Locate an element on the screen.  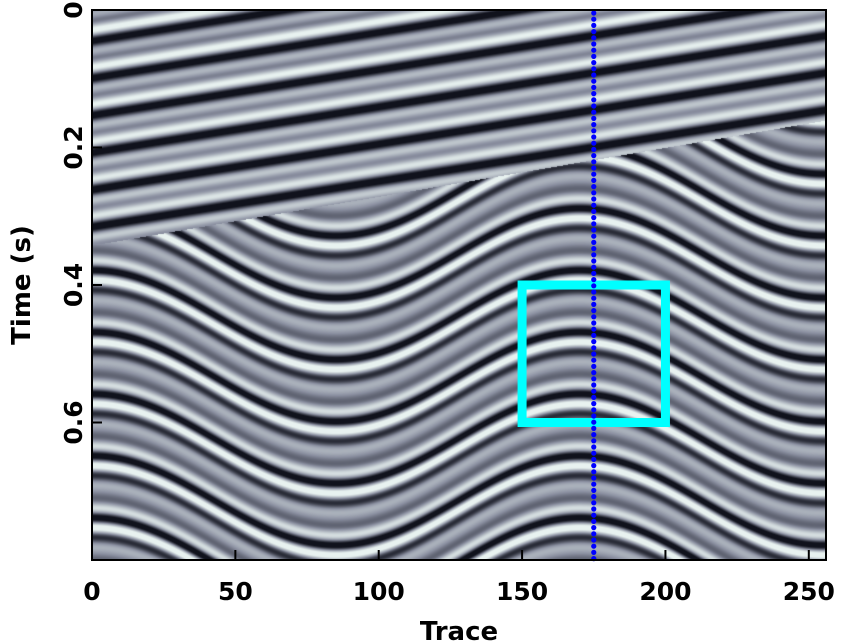
x-tick-label: 150 is located at coordinates (522, 591).